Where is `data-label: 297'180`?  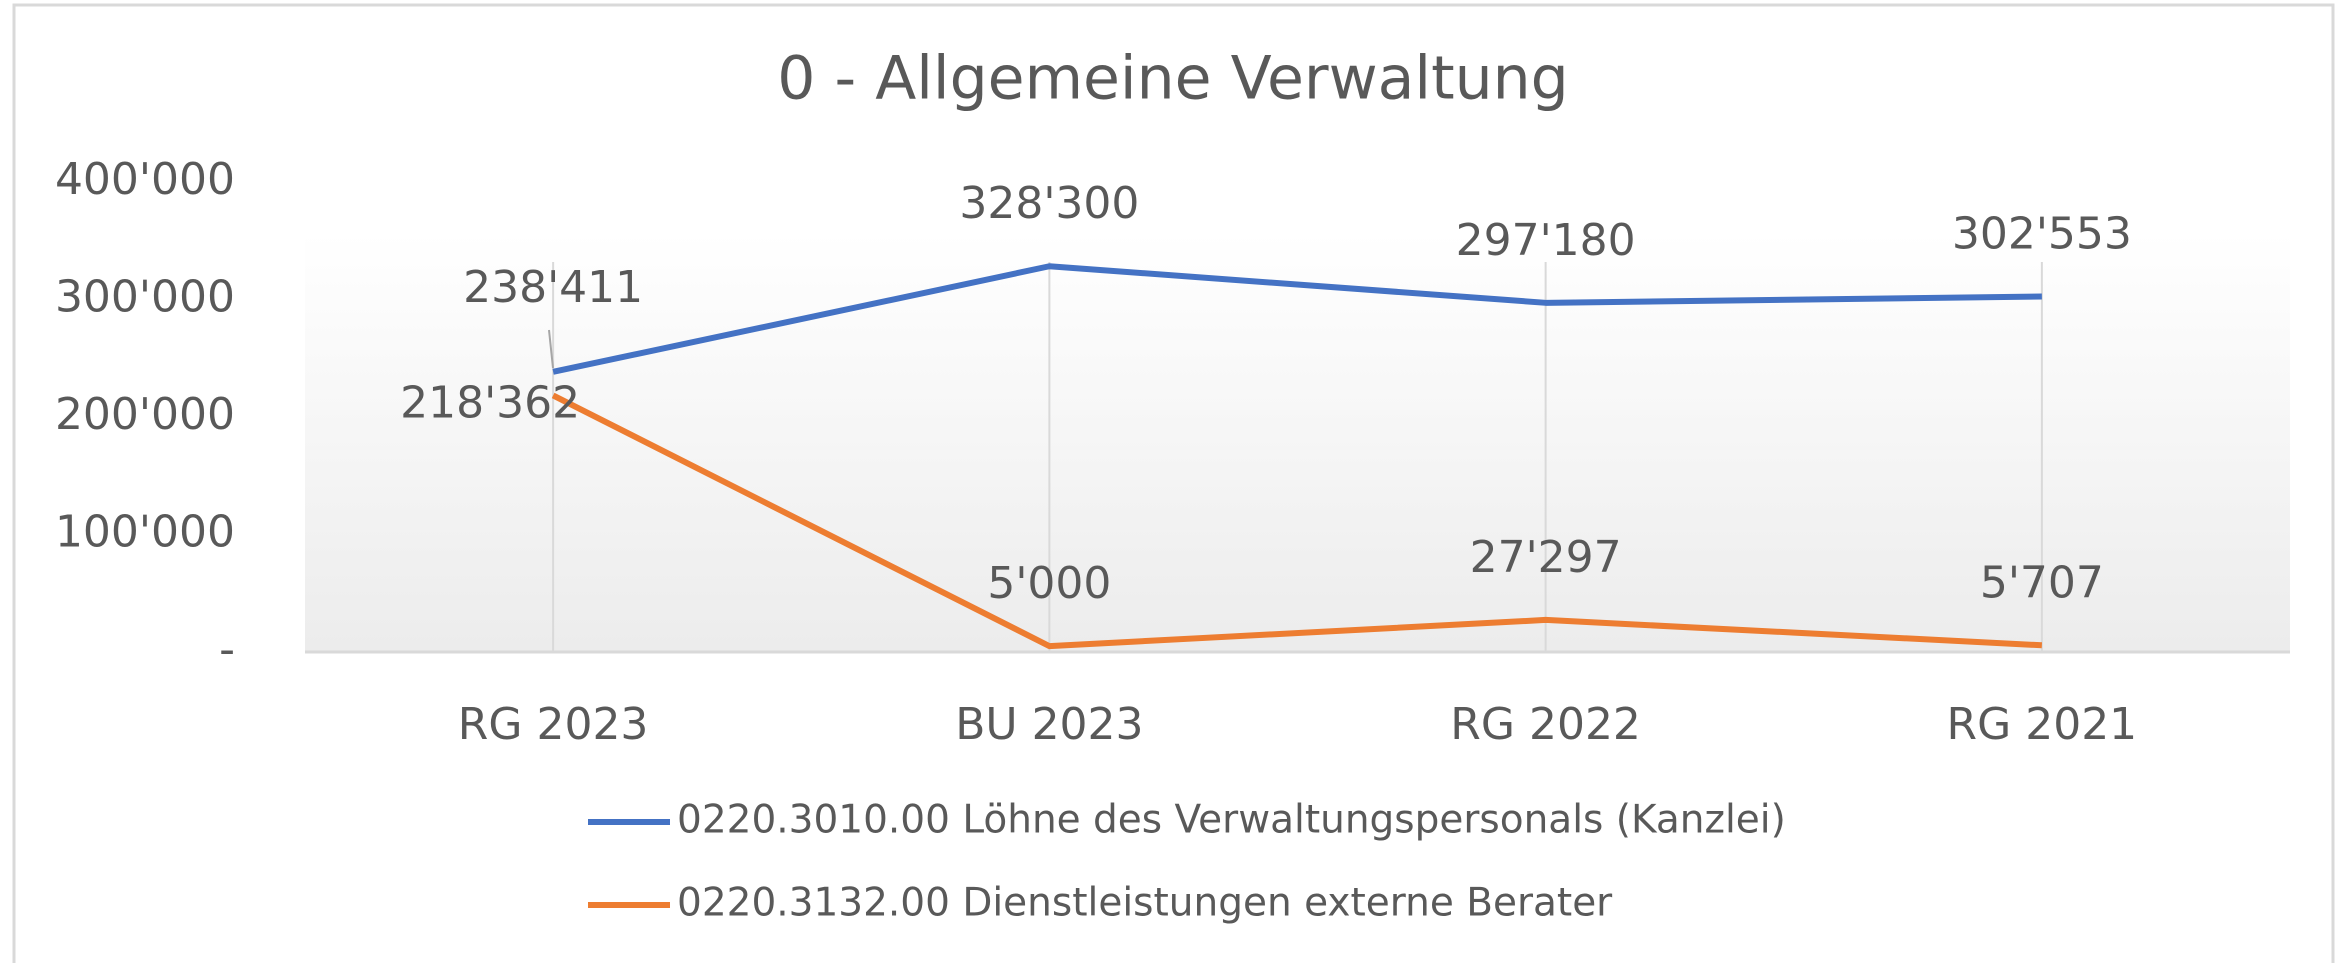
data-label: 297'180 is located at coordinates (1546, 240).